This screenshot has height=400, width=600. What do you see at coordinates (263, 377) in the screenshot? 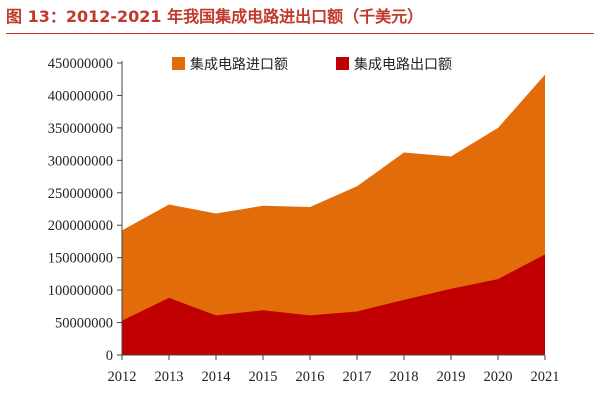
I see `x-tick-label: 2015` at bounding box center [263, 377].